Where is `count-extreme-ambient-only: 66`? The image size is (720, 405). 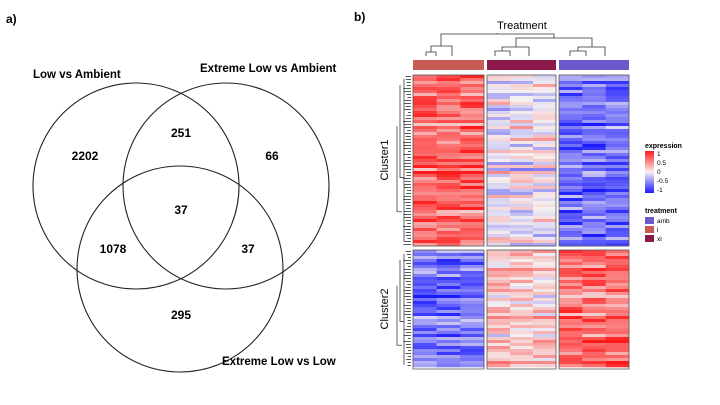 count-extreme-ambient-only: 66 is located at coordinates (272, 156).